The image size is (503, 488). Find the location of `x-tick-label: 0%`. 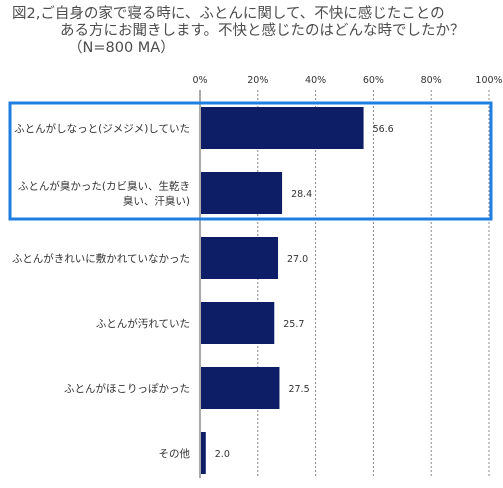

x-tick-label: 0% is located at coordinates (199, 80).